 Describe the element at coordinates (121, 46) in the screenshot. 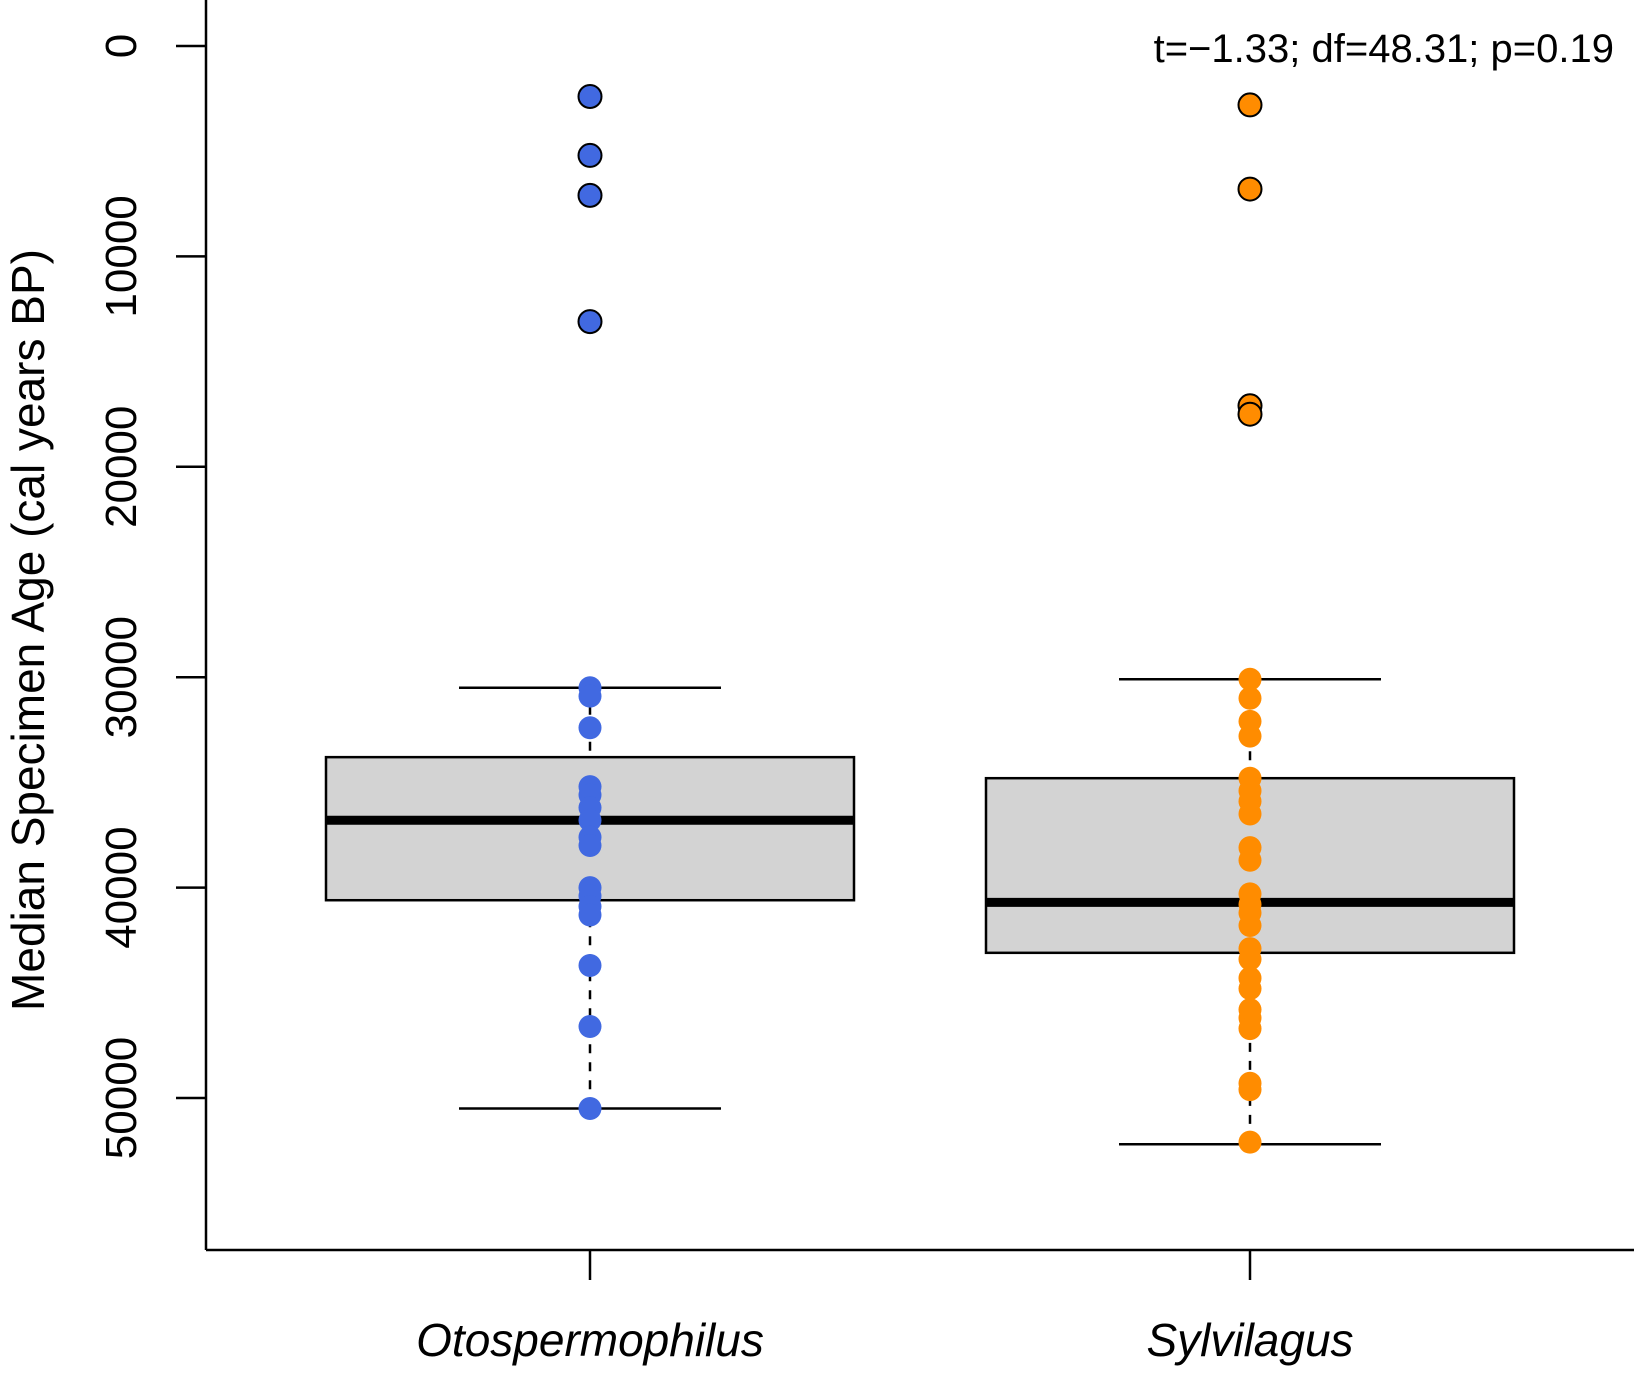

I see `y-tick-label-0: 0` at that location.